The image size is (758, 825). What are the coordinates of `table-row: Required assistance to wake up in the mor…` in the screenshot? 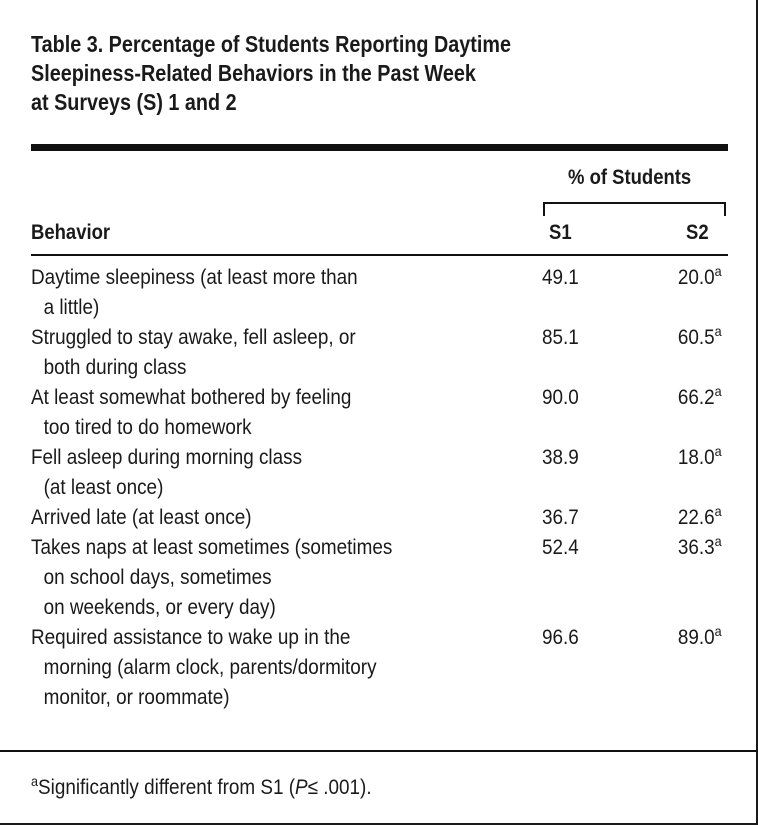 It's located at (379, 668).